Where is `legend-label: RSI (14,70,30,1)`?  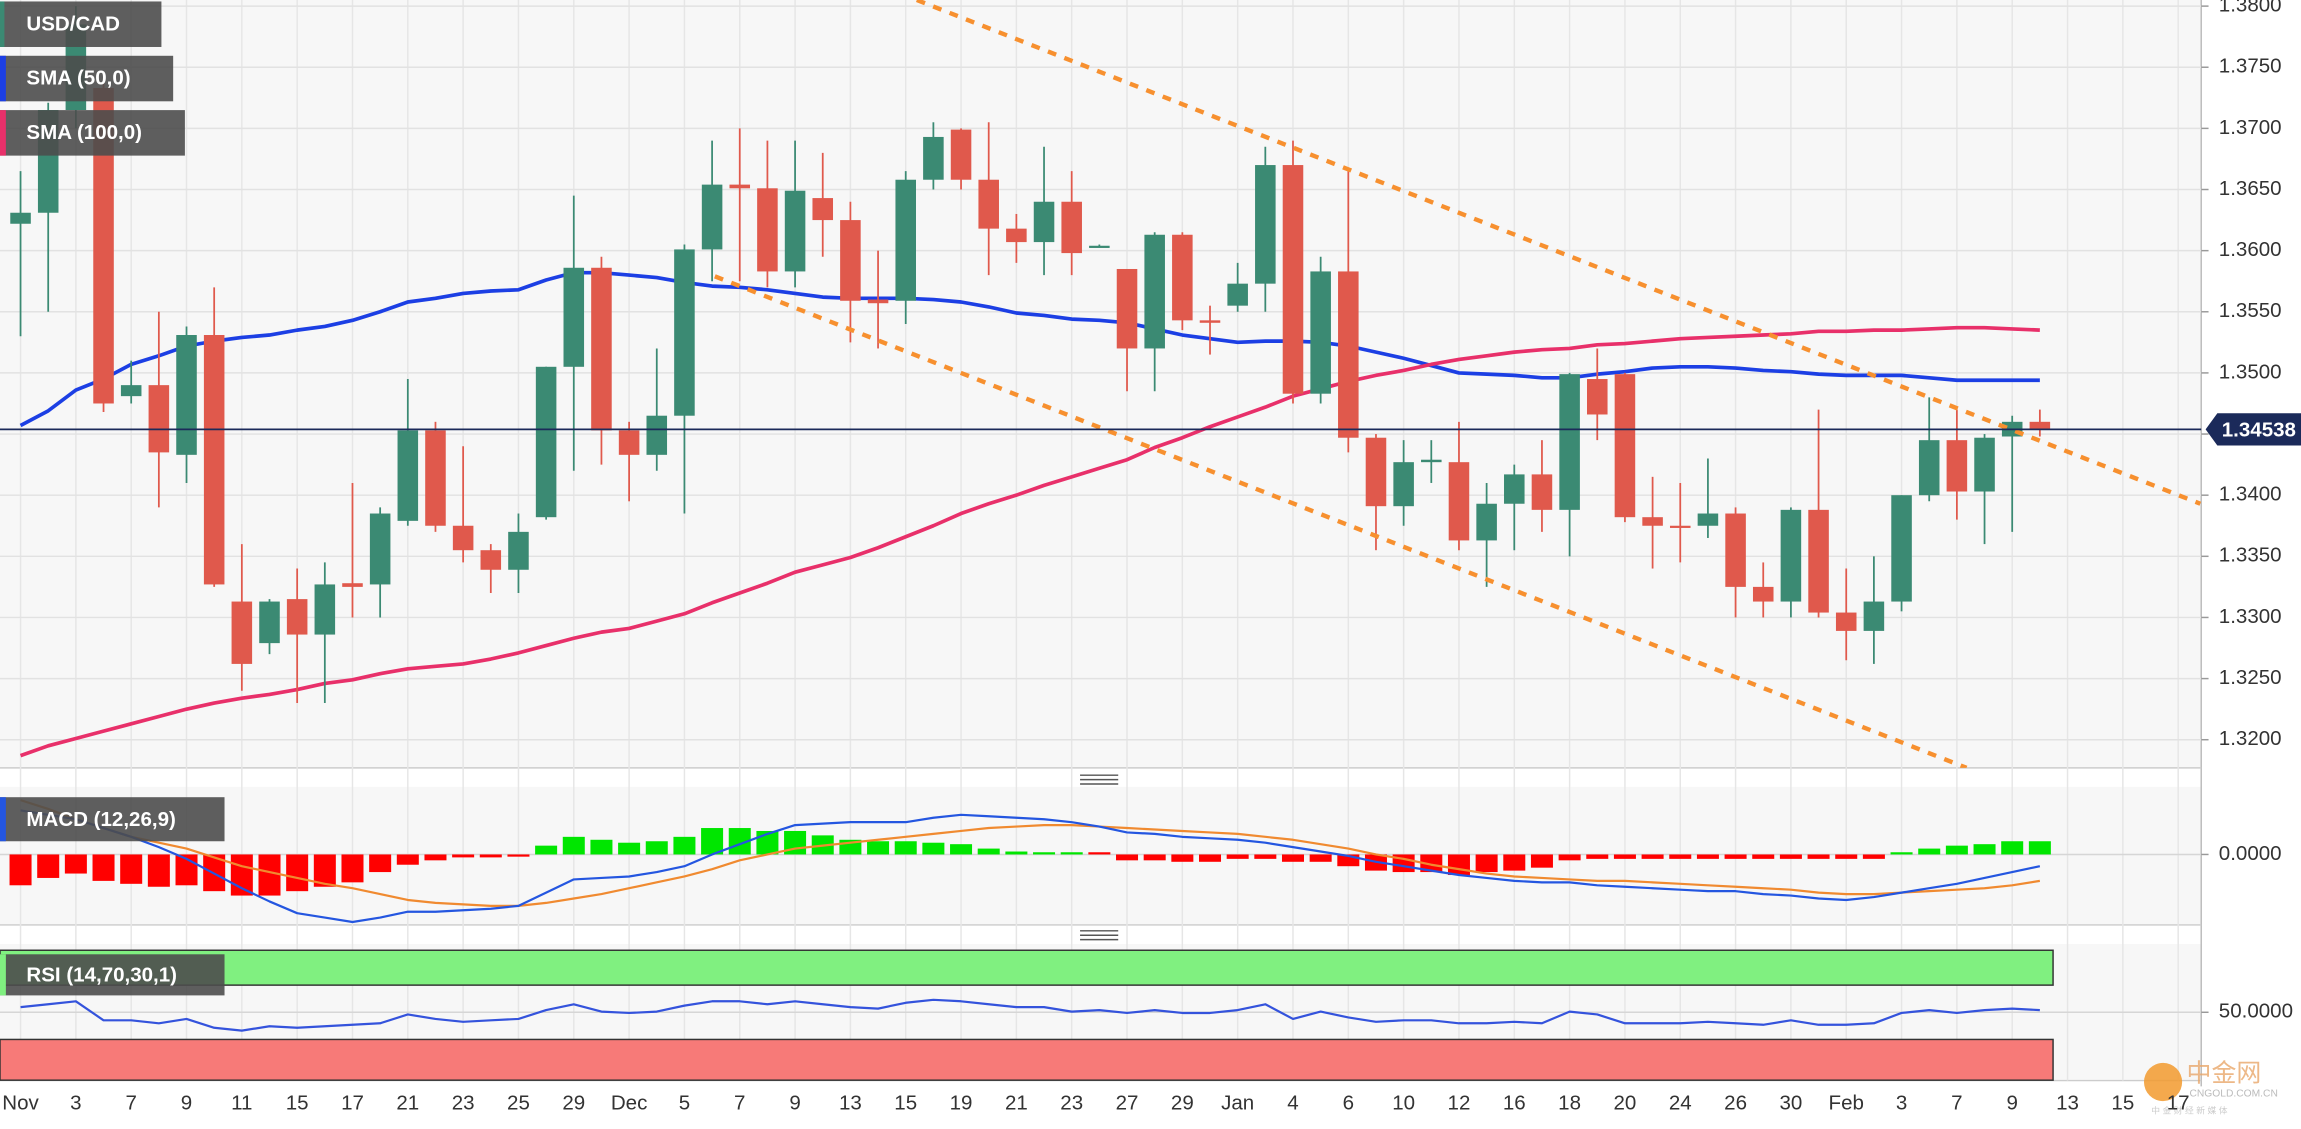
legend-label: RSI (14,70,30,1) is located at coordinates (101, 975).